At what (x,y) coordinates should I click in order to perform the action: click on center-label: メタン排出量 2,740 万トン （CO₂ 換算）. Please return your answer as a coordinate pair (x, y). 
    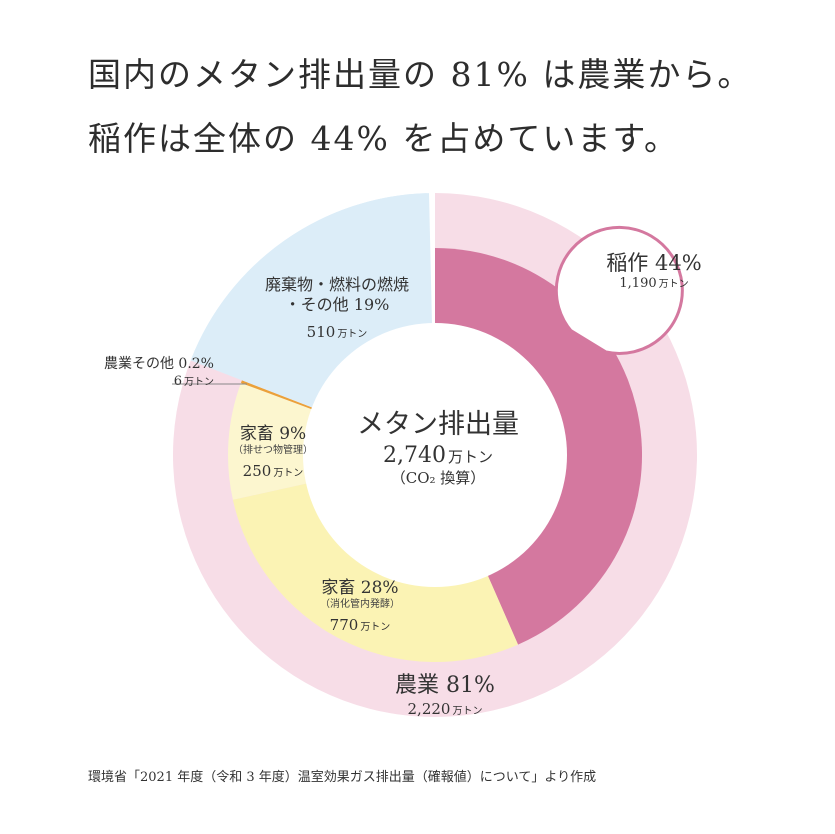
    Looking at the image, I should click on (438, 448).